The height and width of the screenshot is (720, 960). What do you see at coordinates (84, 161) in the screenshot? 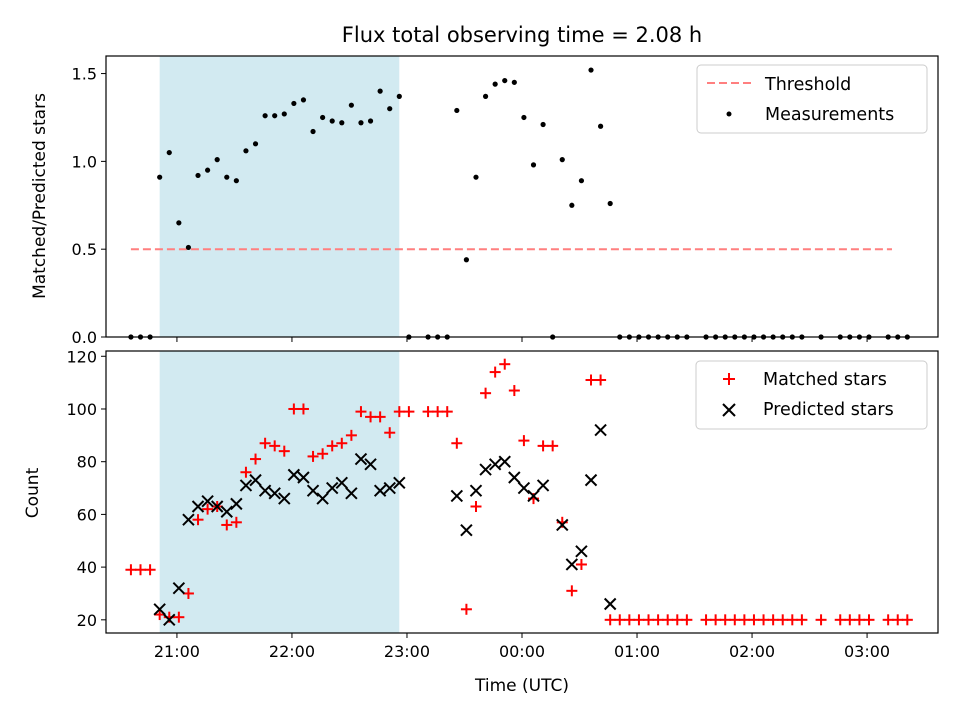
I see `top-y-tick-label: 1.0` at bounding box center [84, 161].